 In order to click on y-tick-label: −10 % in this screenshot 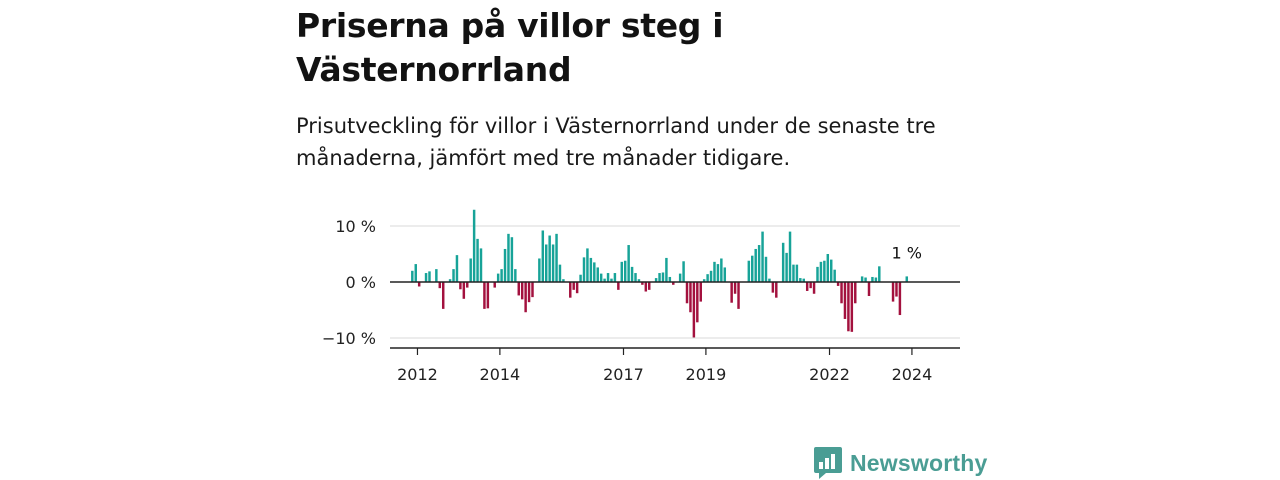, I will do `click(349, 338)`.